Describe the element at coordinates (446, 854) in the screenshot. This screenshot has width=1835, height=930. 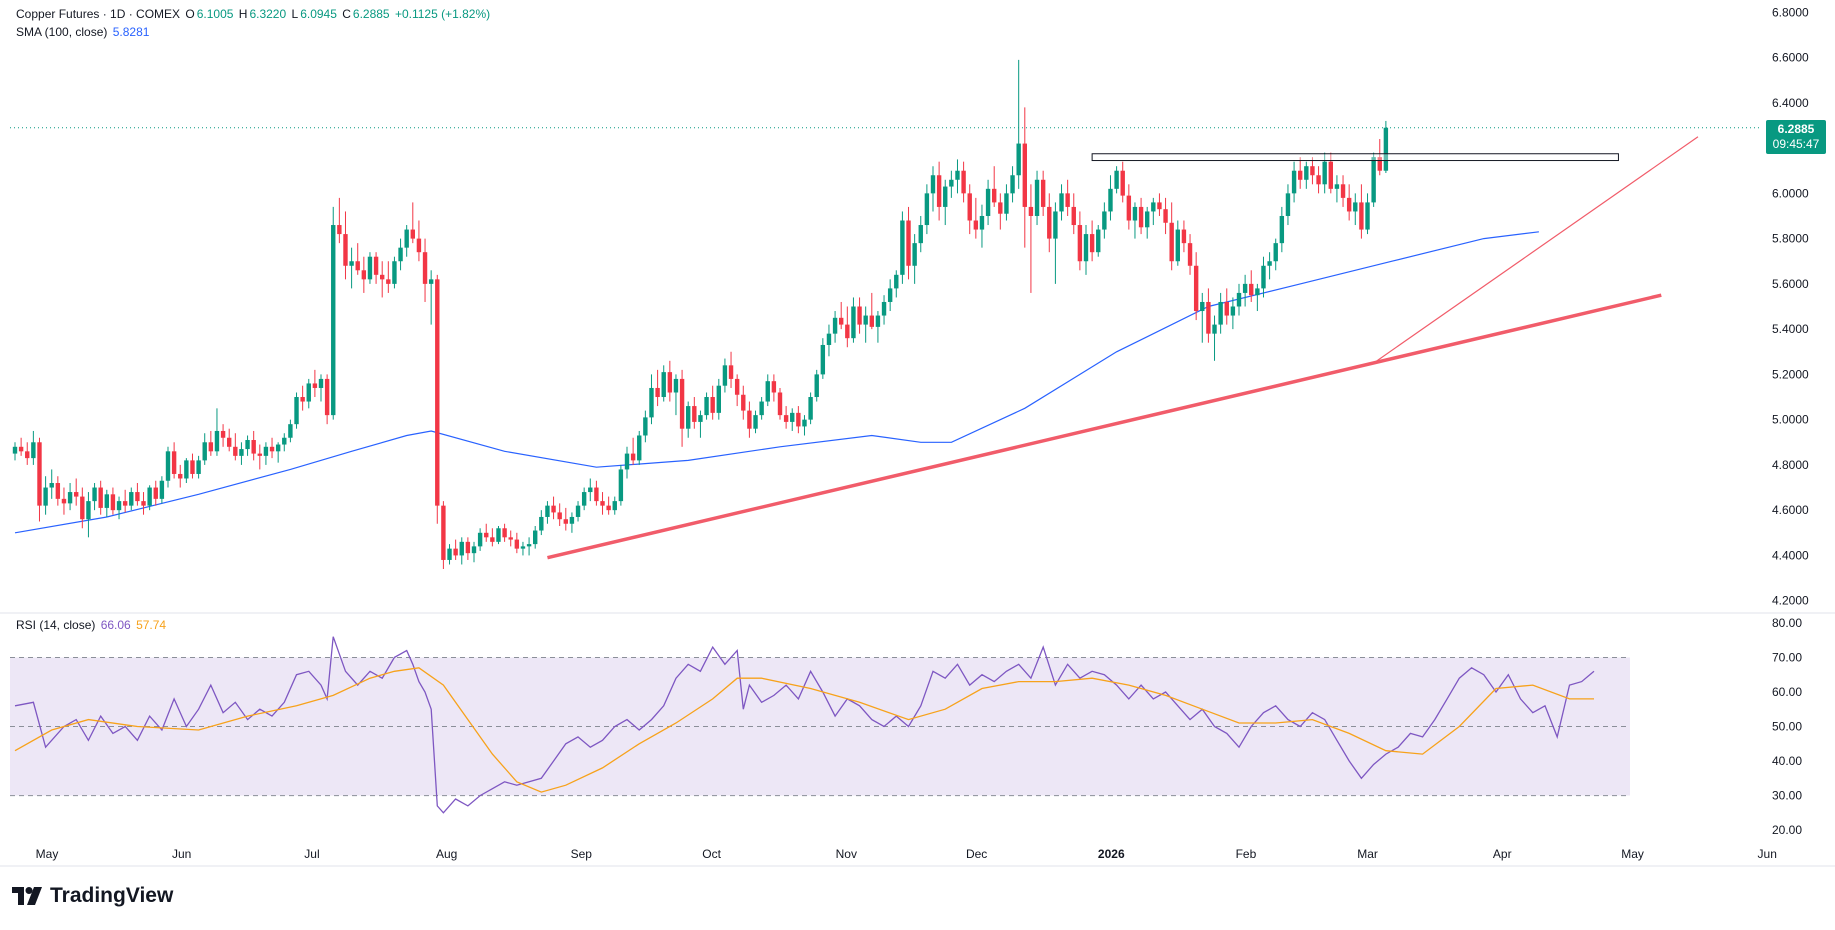
I see `time-tick-label: Aug` at that location.